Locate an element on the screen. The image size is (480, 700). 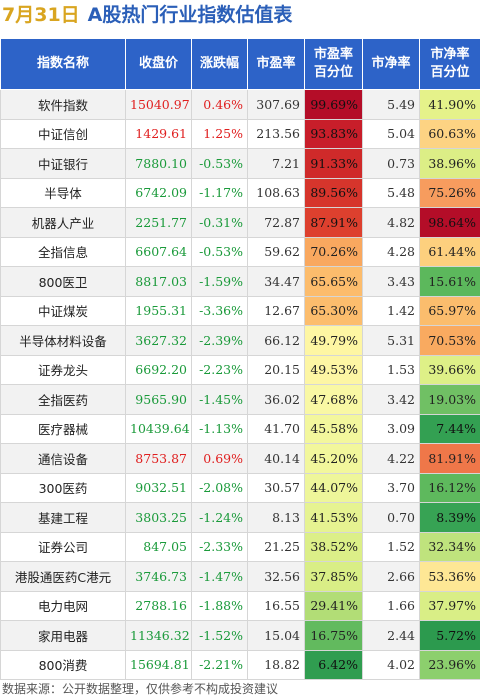
cell-pb-pct: 41.90% is located at coordinates (449, 104).